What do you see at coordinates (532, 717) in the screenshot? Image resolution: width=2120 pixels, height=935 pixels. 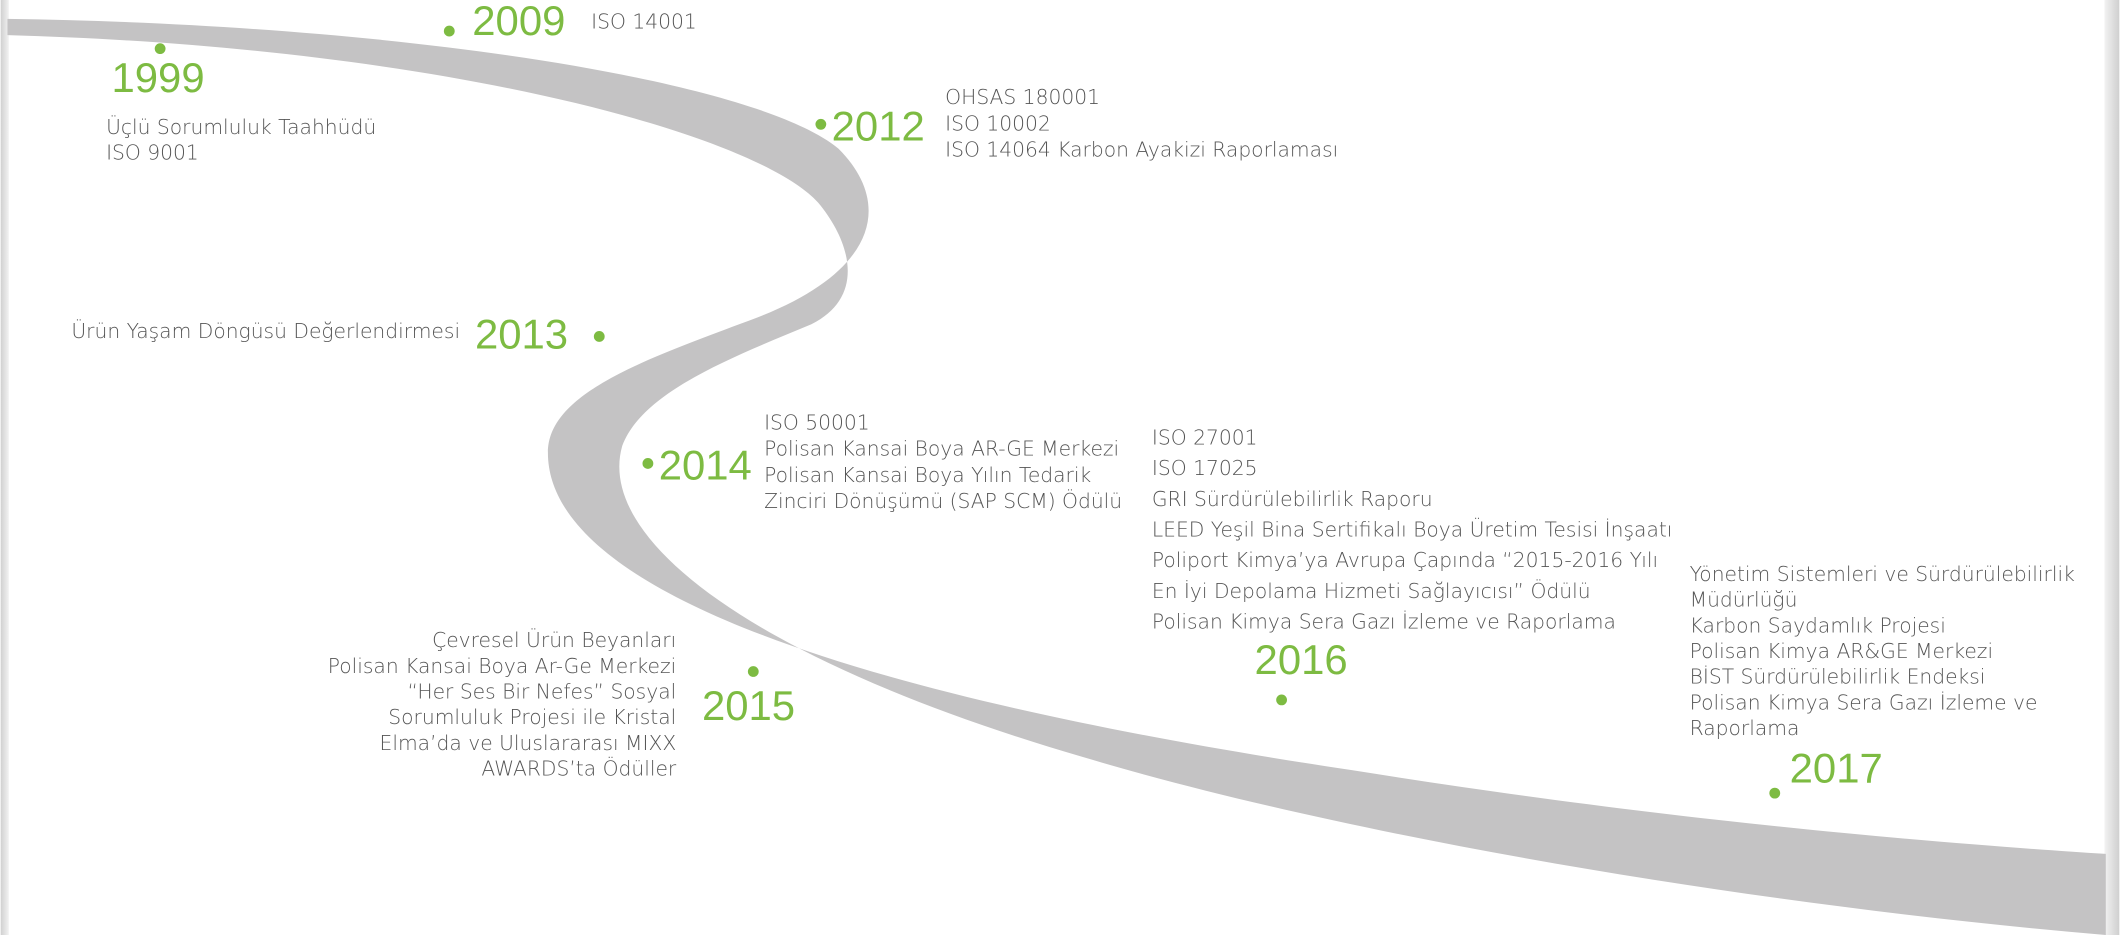 I see `milestone-item: Sorumluluk Projesi ile Kristal` at bounding box center [532, 717].